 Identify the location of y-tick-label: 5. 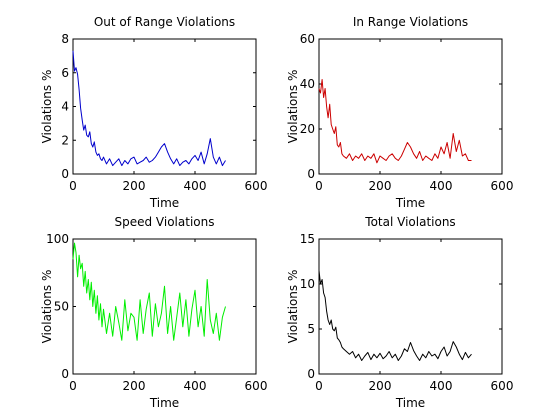
(311, 329).